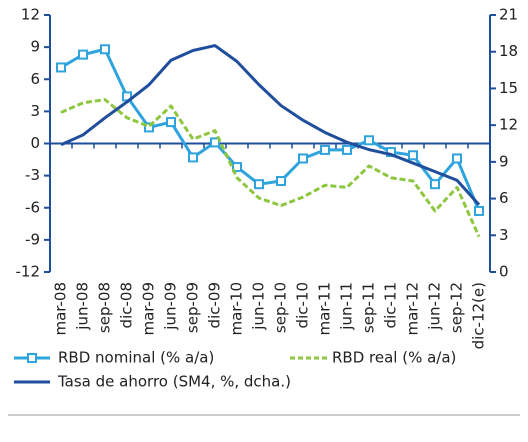  Describe the element at coordinates (32, 207) in the screenshot. I see `y-tick-label: -6` at that location.